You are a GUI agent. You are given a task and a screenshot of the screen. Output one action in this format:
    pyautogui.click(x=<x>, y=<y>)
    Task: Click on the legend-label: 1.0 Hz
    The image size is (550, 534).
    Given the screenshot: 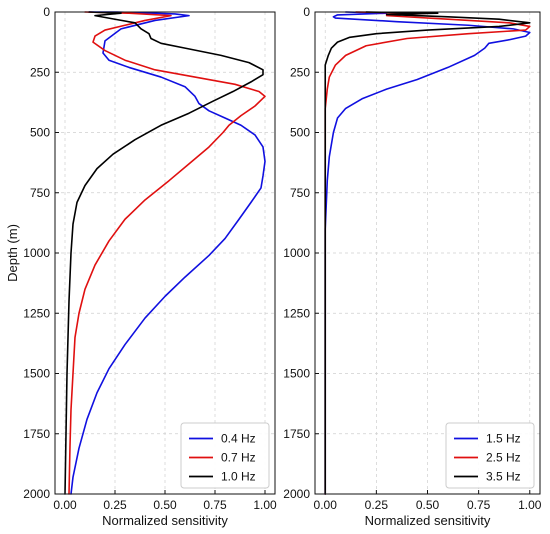 What is the action you would take?
    pyautogui.click(x=238, y=477)
    